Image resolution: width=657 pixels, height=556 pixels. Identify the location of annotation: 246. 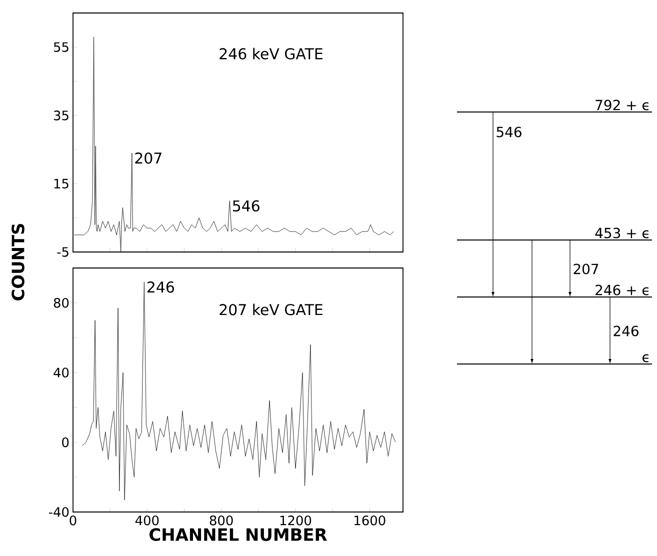
(160, 287).